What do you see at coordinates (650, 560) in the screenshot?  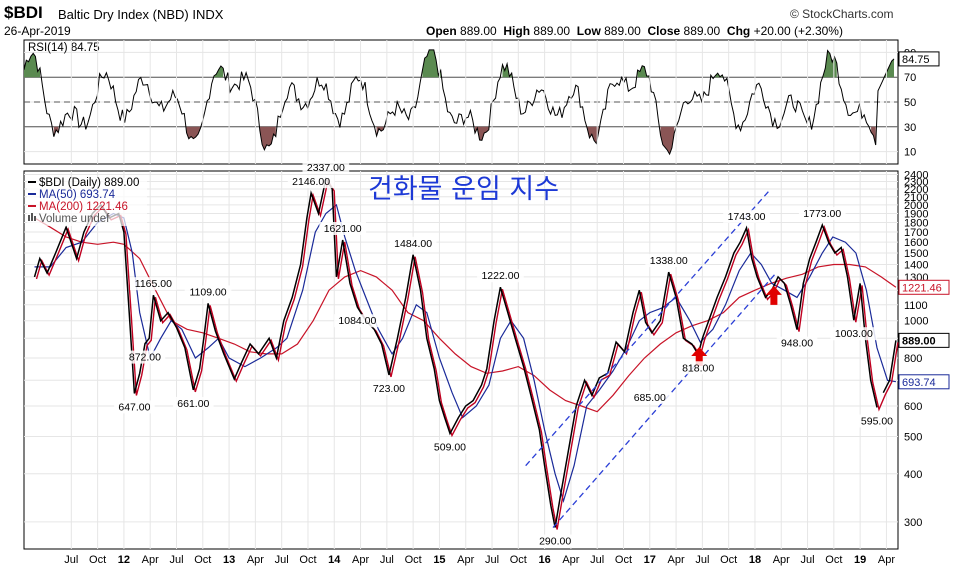 I see `x-tick-label: 17` at bounding box center [650, 560].